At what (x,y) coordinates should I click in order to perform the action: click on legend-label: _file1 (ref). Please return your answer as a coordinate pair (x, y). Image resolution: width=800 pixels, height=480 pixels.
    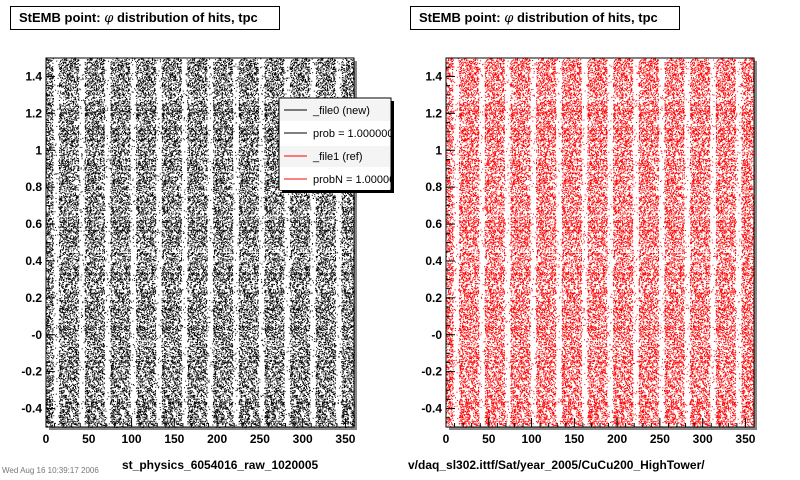
    Looking at the image, I should click on (337, 157).